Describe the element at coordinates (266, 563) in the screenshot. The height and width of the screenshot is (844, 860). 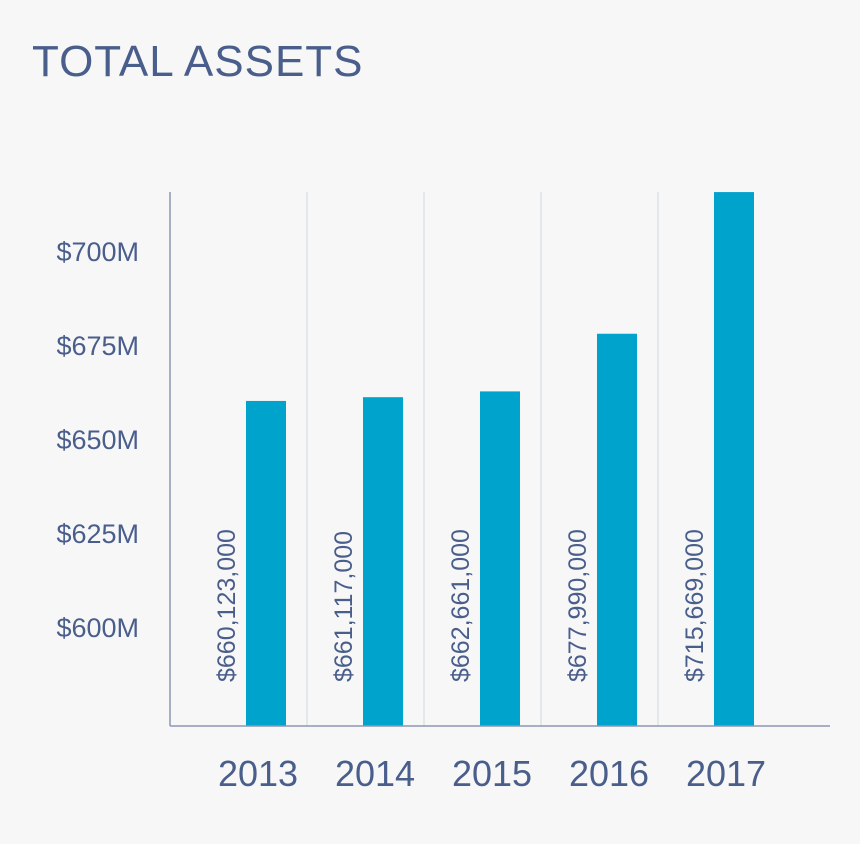
I see `bar-2013` at that location.